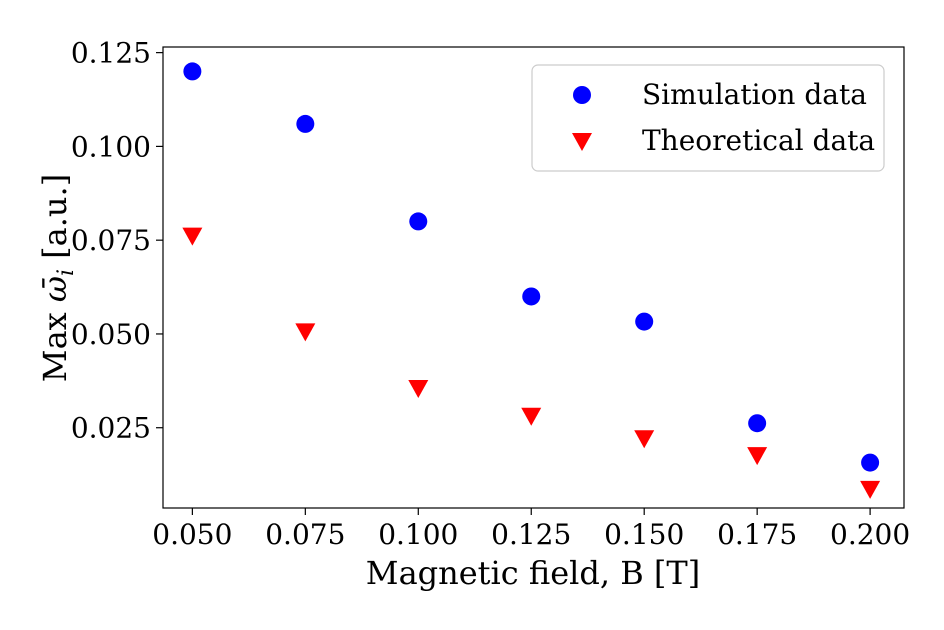 Image resolution: width=944 pixels, height=630 pixels. Describe the element at coordinates (55, 289) in the screenshot. I see `y-axis-label-symbol: ω̄` at that location.